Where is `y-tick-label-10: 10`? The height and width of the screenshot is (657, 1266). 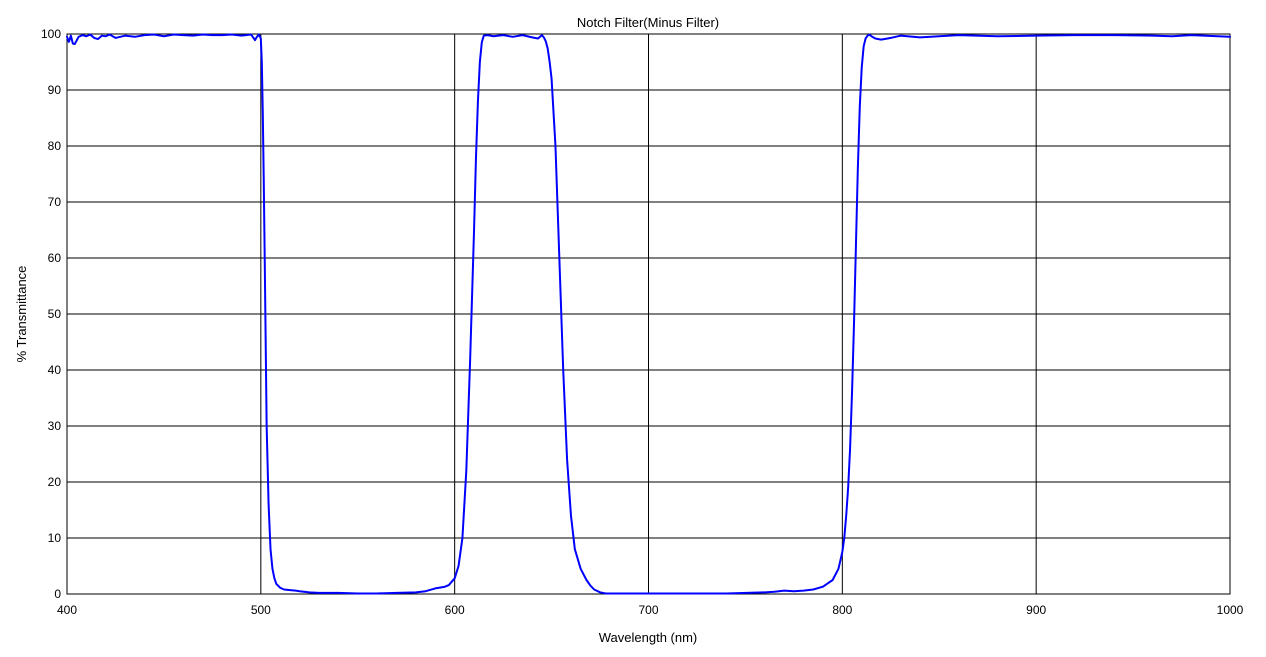 y-tick-label-10: 10 is located at coordinates (55, 538).